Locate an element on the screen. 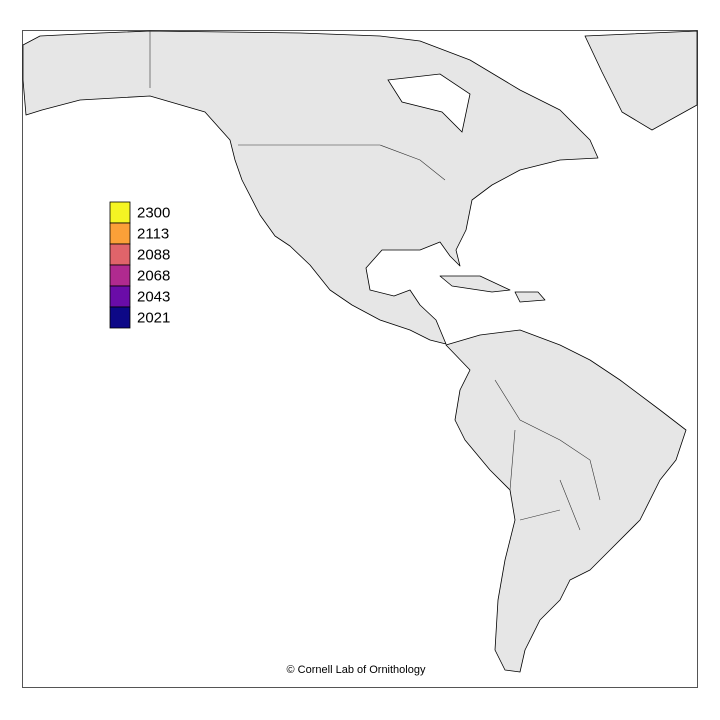 The height and width of the screenshot is (720, 720). cuba is located at coordinates (475, 284).